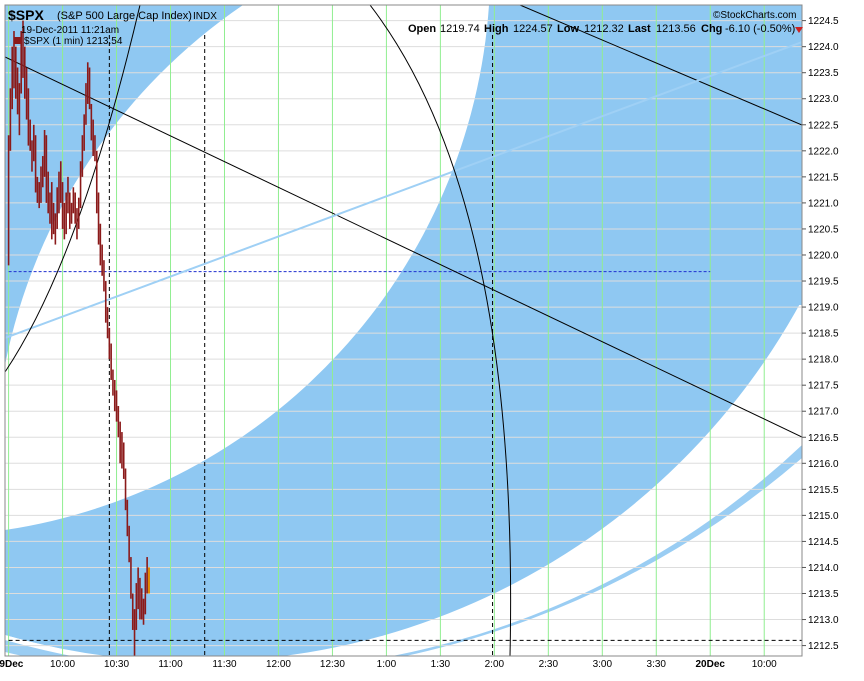  Describe the element at coordinates (568, 29) in the screenshot. I see `low-label: Low` at that location.